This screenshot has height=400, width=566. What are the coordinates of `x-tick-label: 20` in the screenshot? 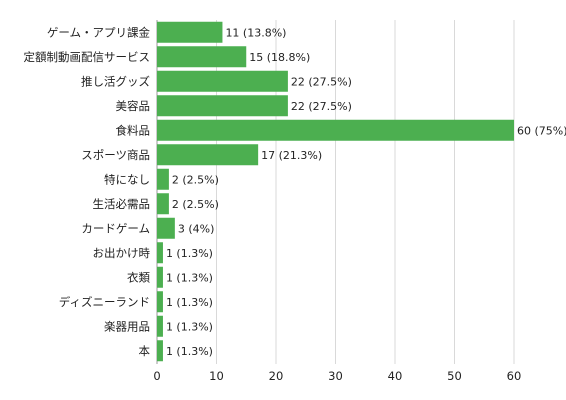 It's located at (276, 376).